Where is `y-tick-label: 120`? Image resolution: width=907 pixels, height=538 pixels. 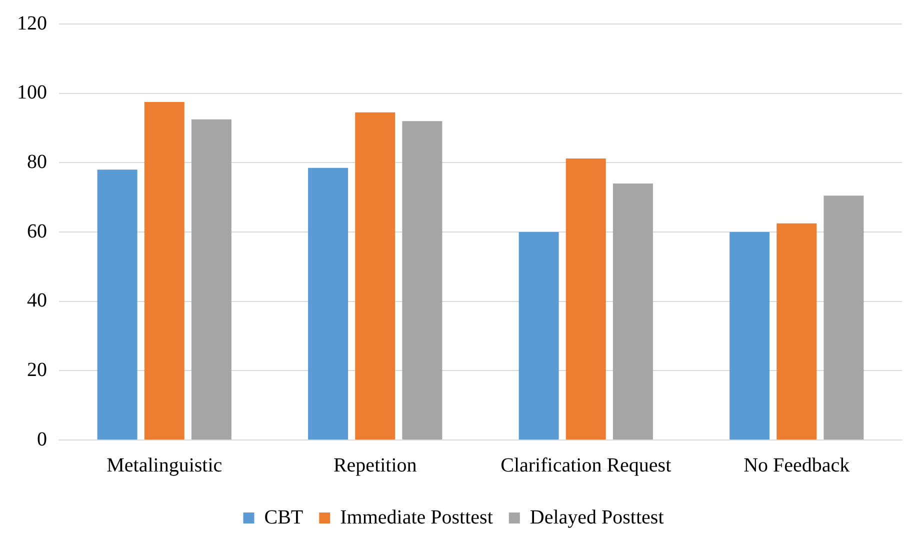 y-tick-label: 120 is located at coordinates (32, 23).